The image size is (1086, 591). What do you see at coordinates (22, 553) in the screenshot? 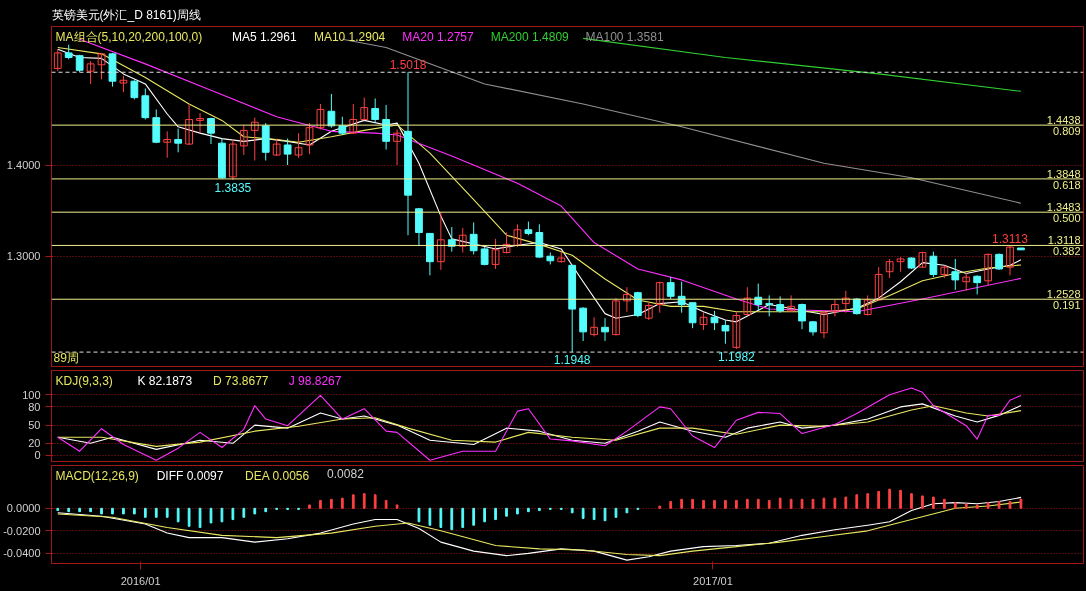
I see `y-tick-label: -0.0400` at bounding box center [22, 553].